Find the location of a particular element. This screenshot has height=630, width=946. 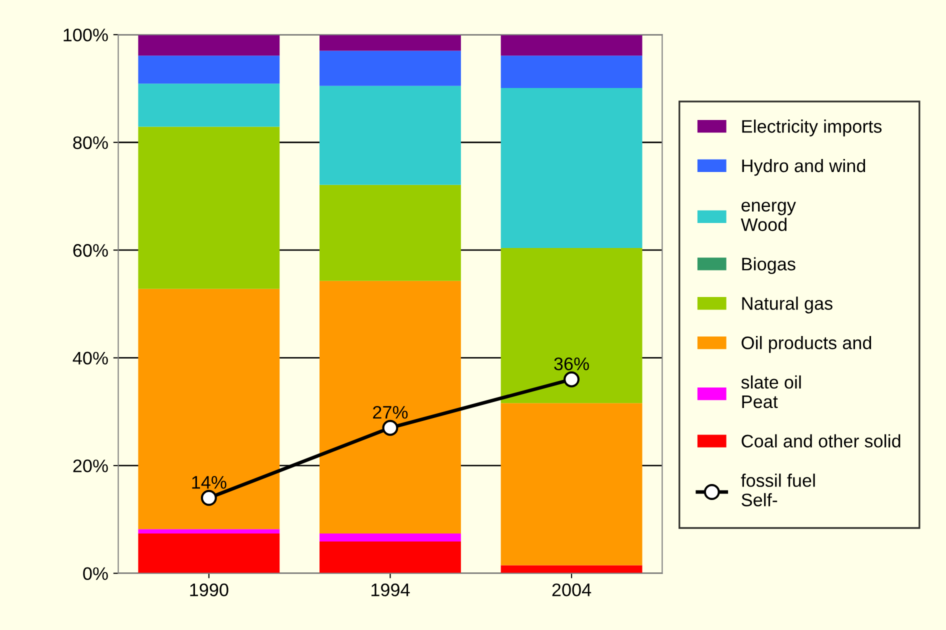

x-tick-label: 1990 is located at coordinates (209, 590).